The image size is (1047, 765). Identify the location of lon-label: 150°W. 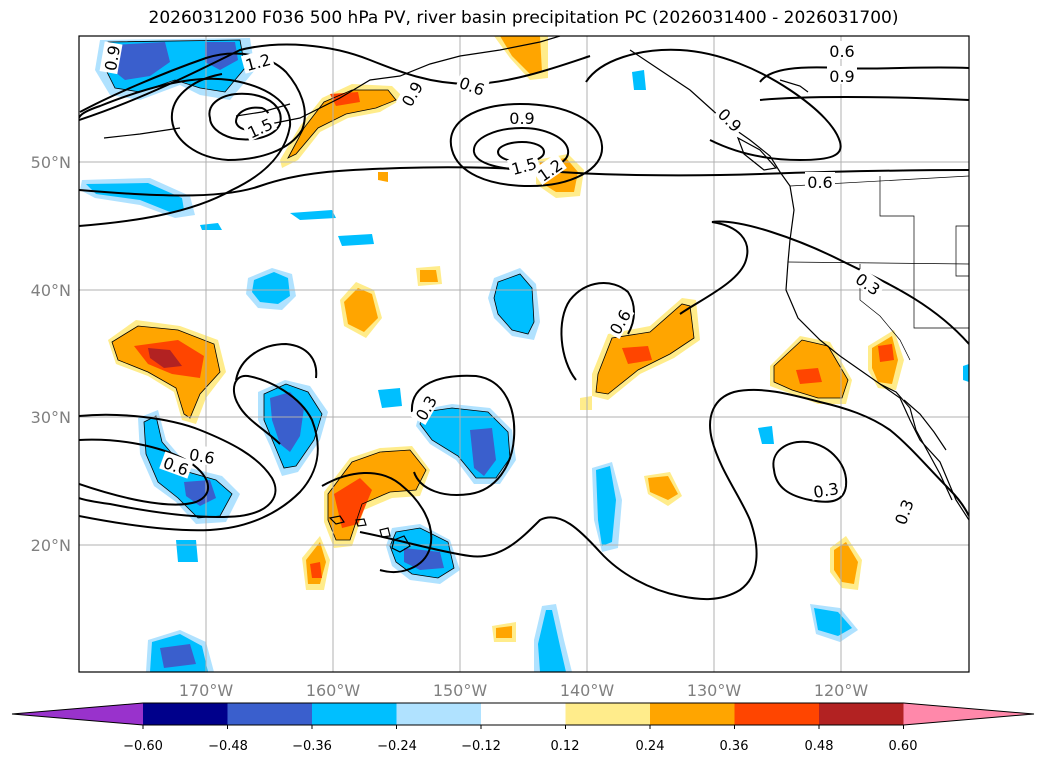
(460, 690).